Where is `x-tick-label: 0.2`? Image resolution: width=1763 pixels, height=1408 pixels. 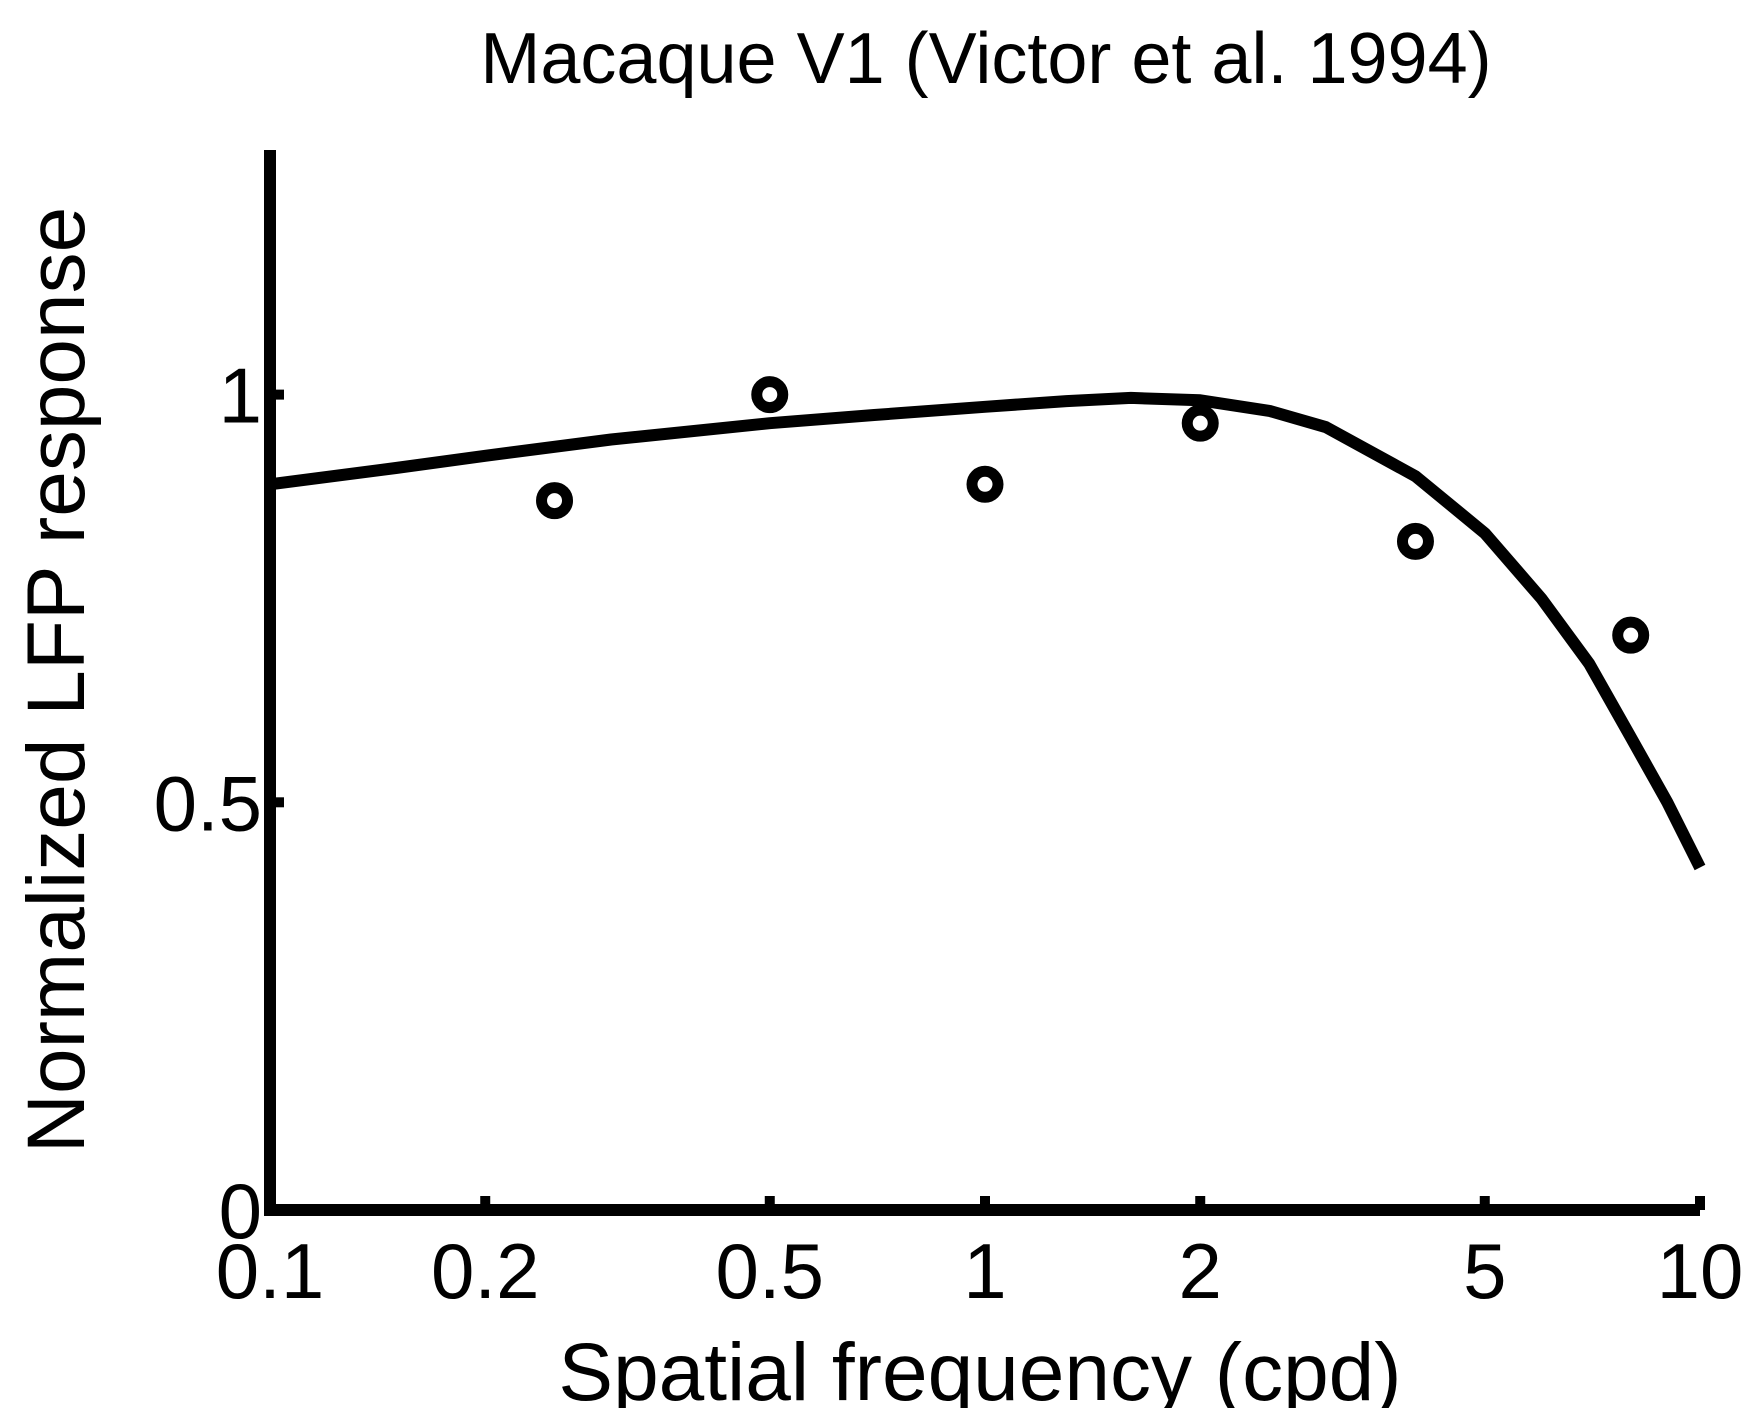
x-tick-label: 0.2 is located at coordinates (485, 1271).